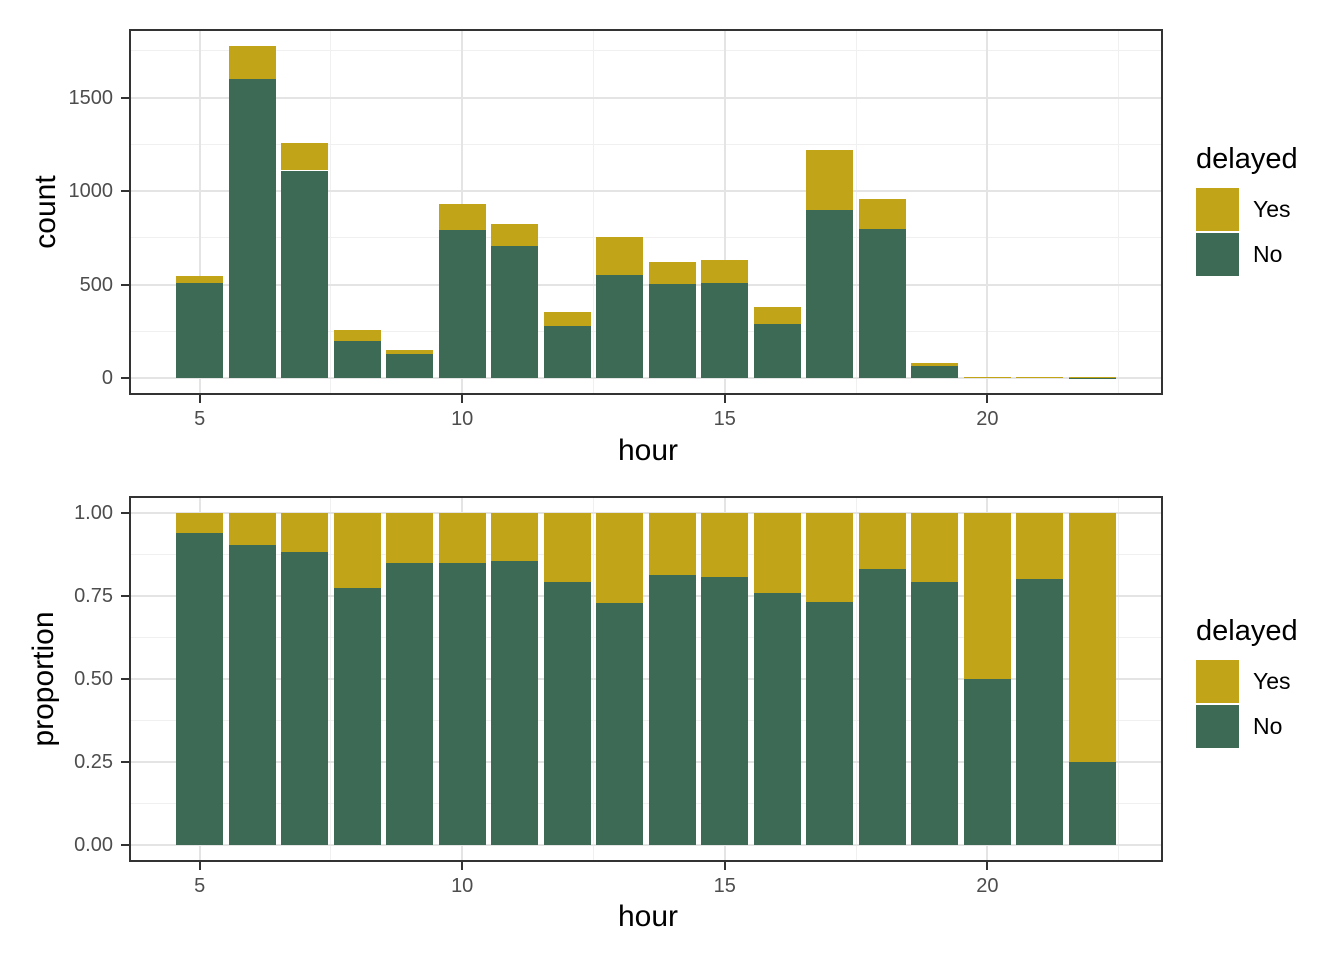  I want to click on bar-hour-5-no, so click(200, 689).